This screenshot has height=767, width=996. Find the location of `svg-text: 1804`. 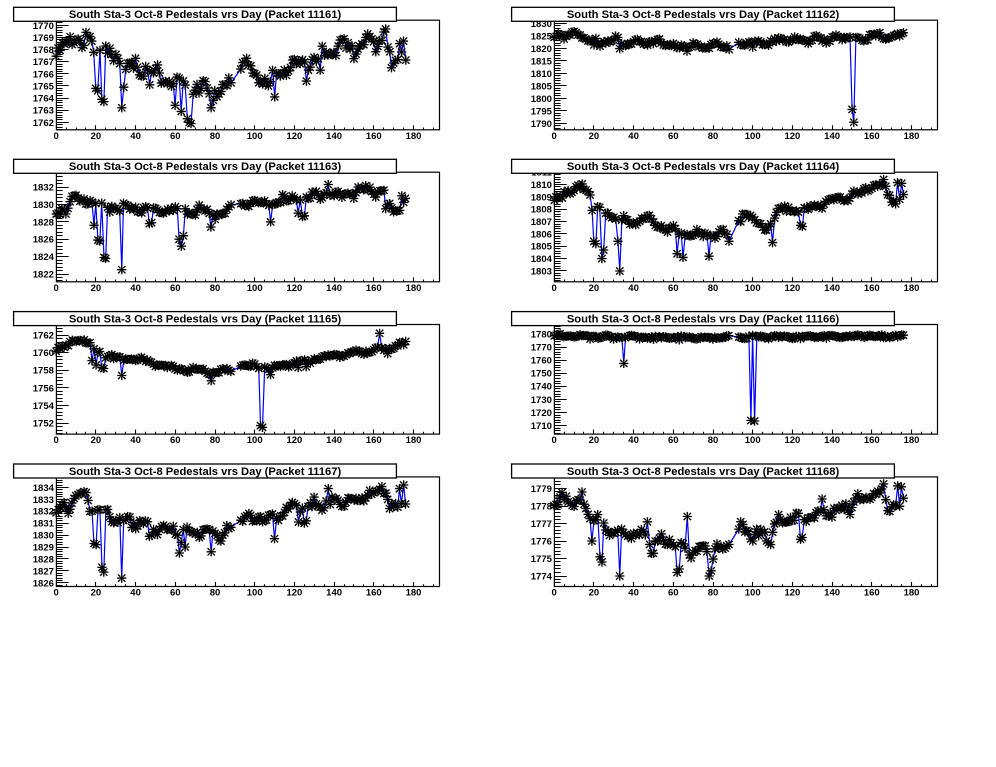

svg-text: 1804 is located at coordinates (542, 259).